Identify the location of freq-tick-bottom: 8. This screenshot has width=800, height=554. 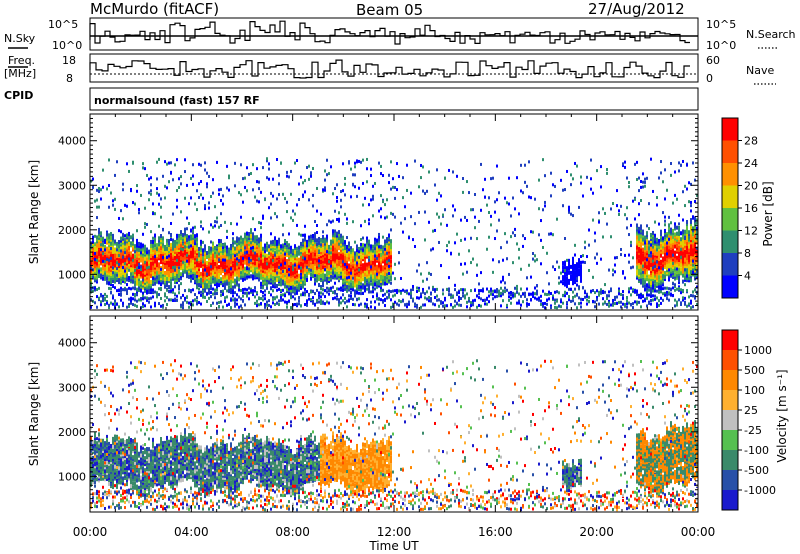
(69, 78).